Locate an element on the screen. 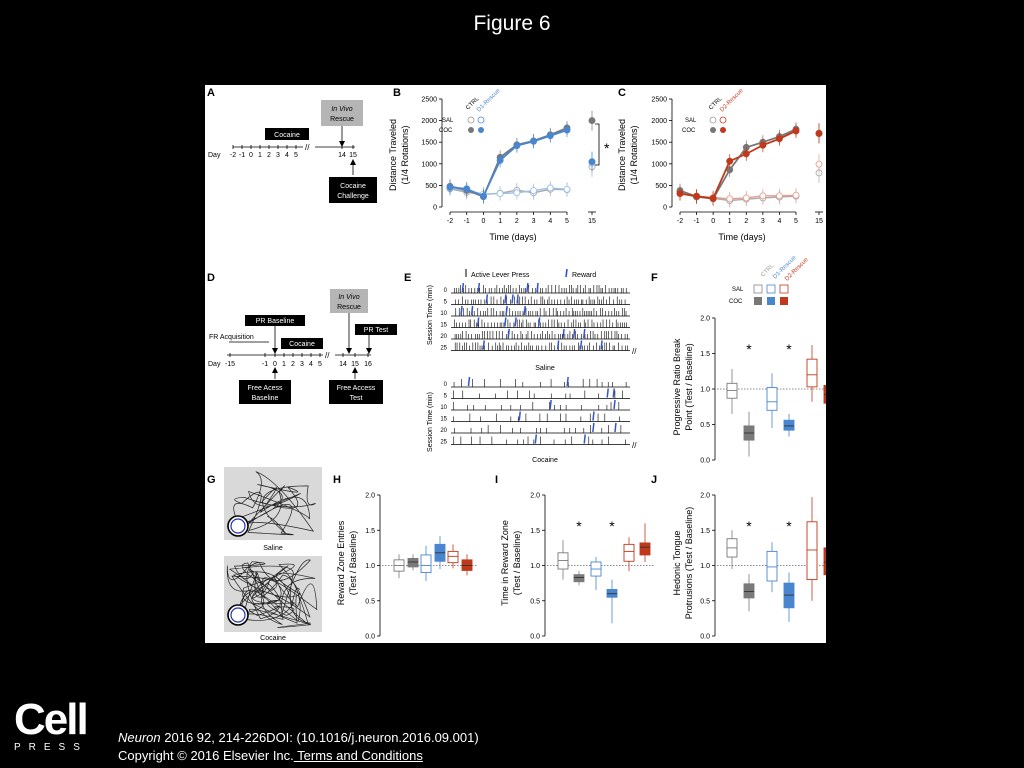 The height and width of the screenshot is (768, 1024). in-vivo-line1-d: In Vivo is located at coordinates (348, 297).